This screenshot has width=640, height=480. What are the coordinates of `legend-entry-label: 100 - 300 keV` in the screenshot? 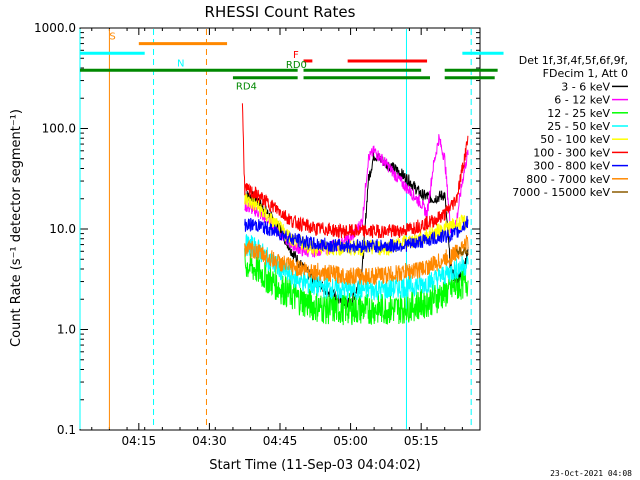 It's located at (571, 152).